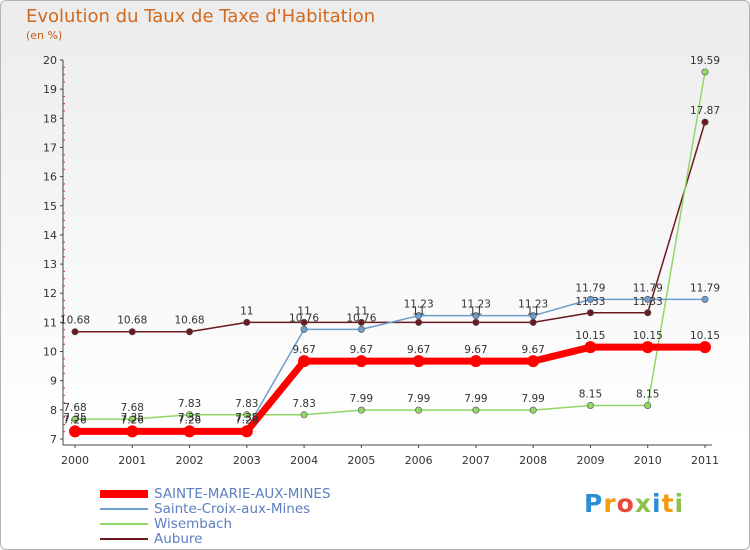 The height and width of the screenshot is (550, 750). What do you see at coordinates (50, 147) in the screenshot?
I see `y-tick-label: 17` at bounding box center [50, 147].